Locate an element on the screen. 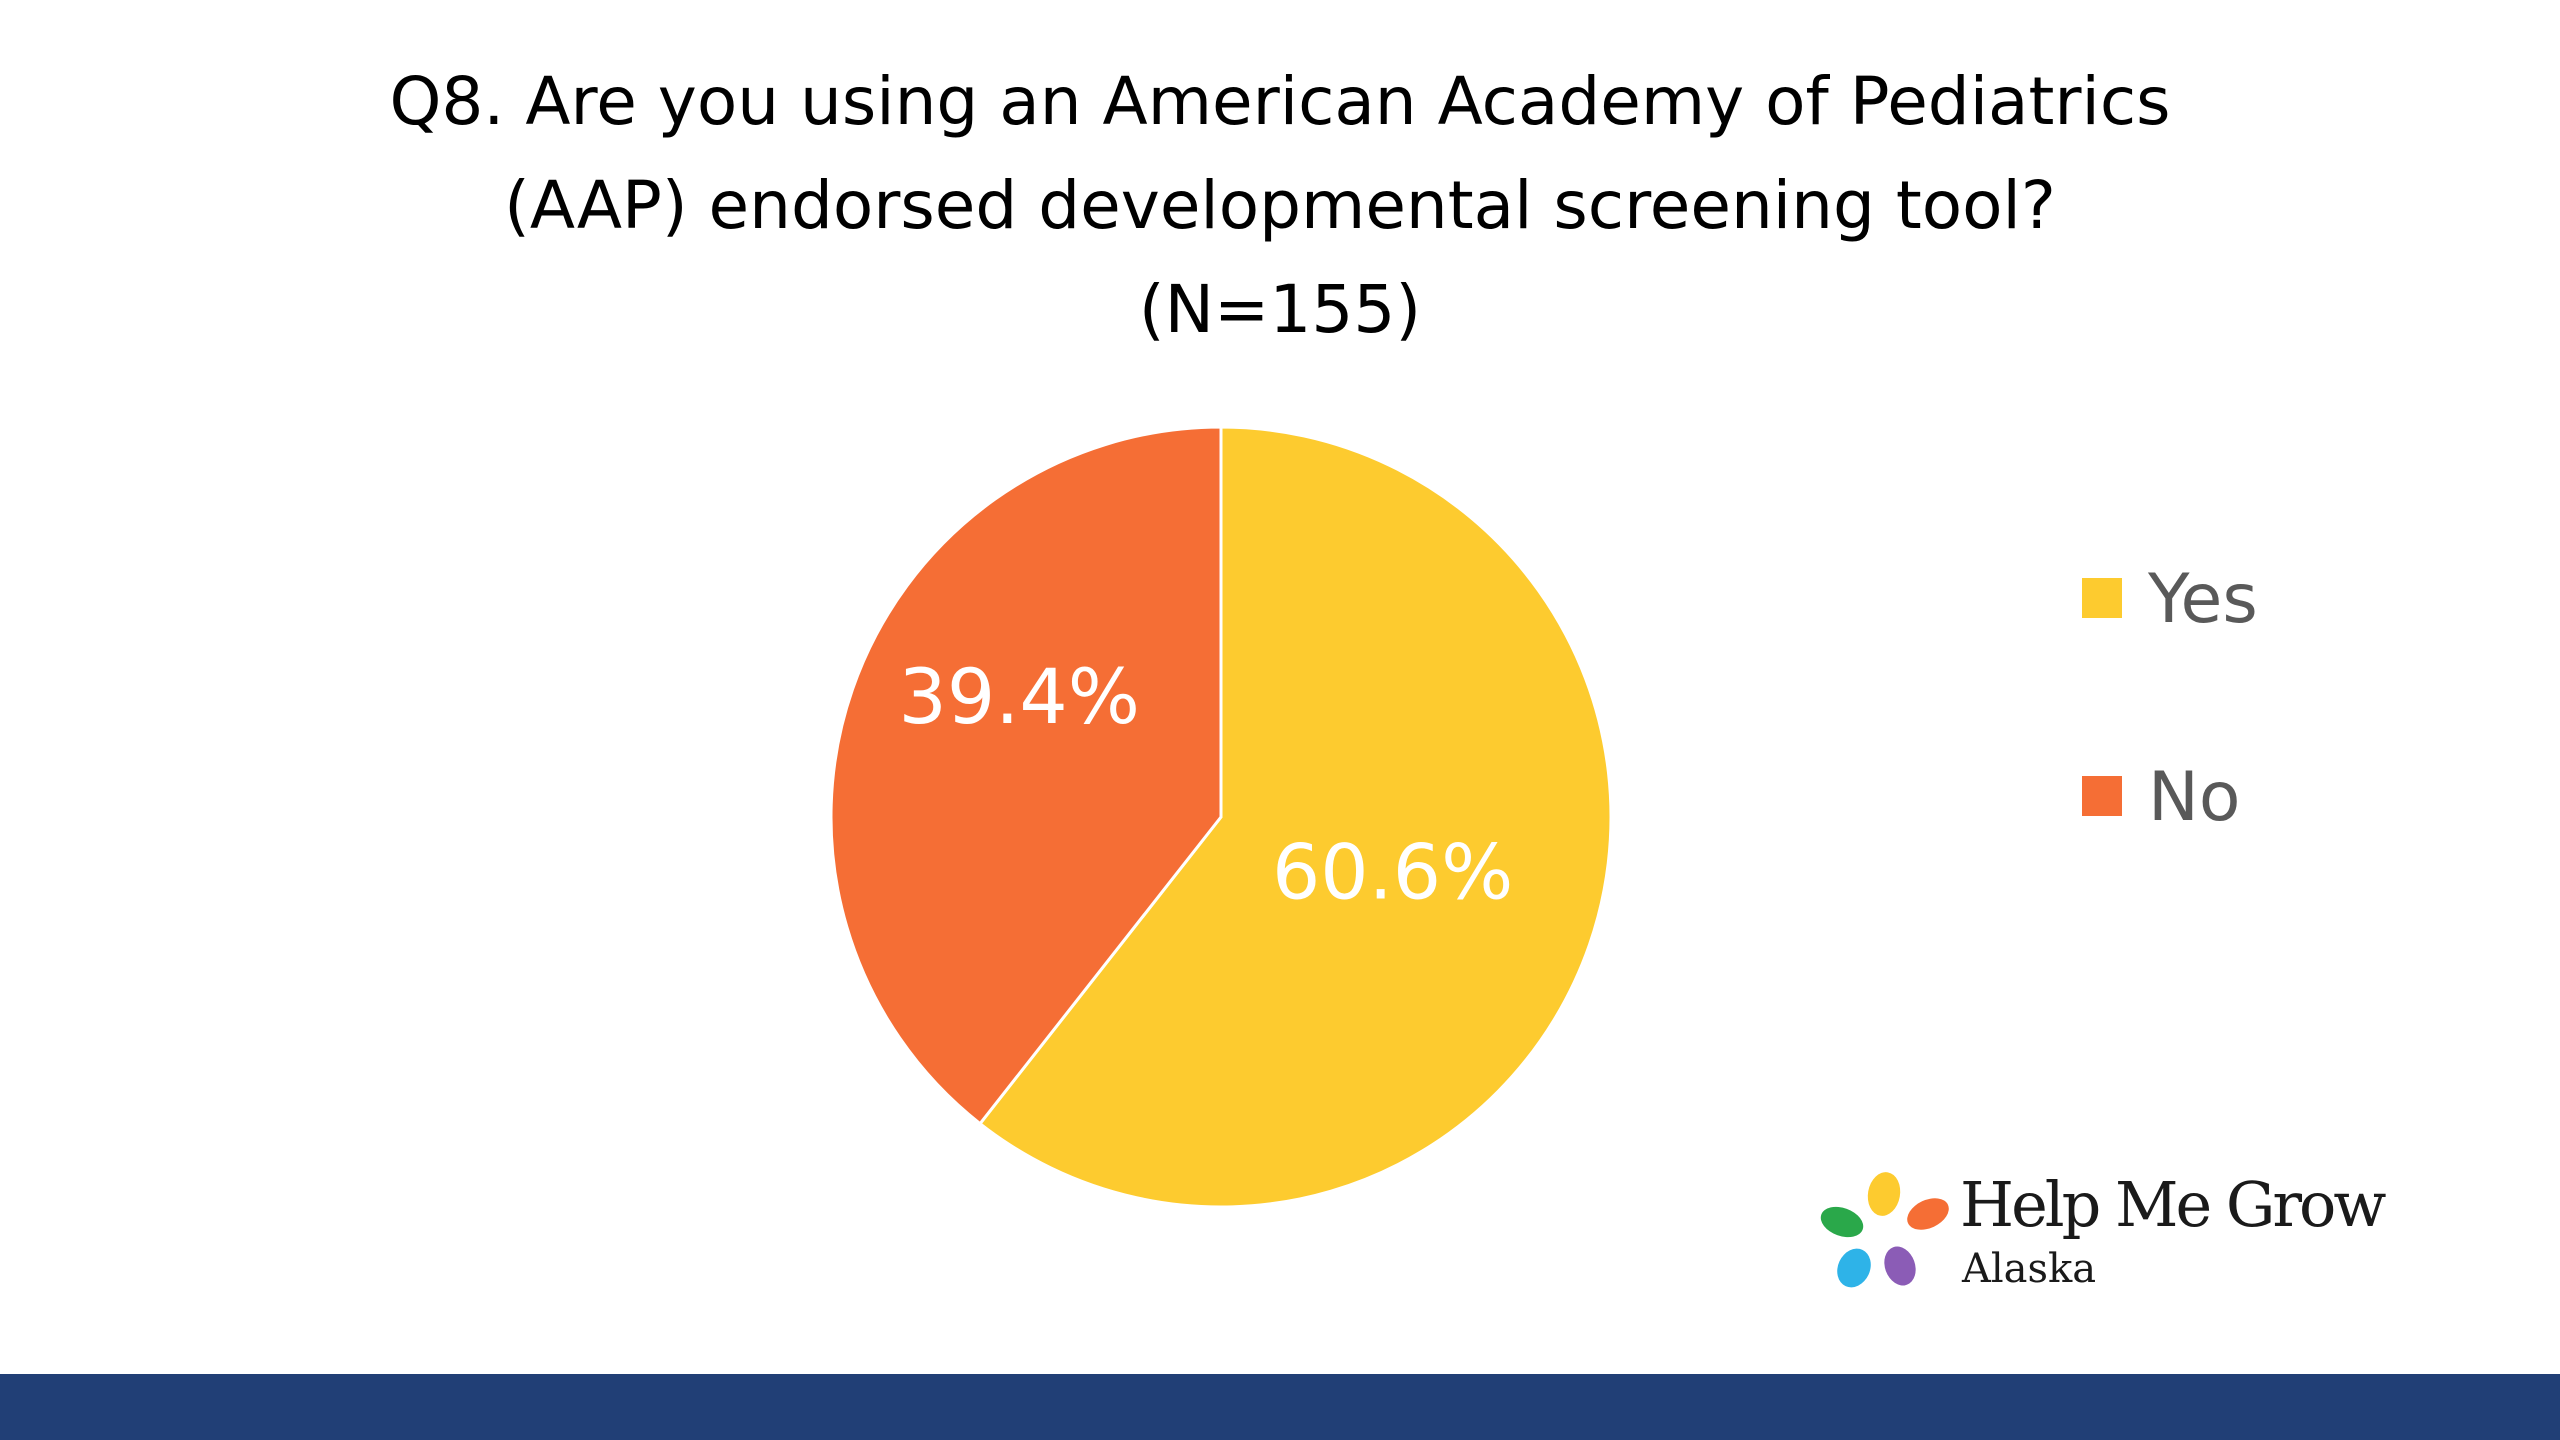  footer-bar is located at coordinates (1280, 1407).